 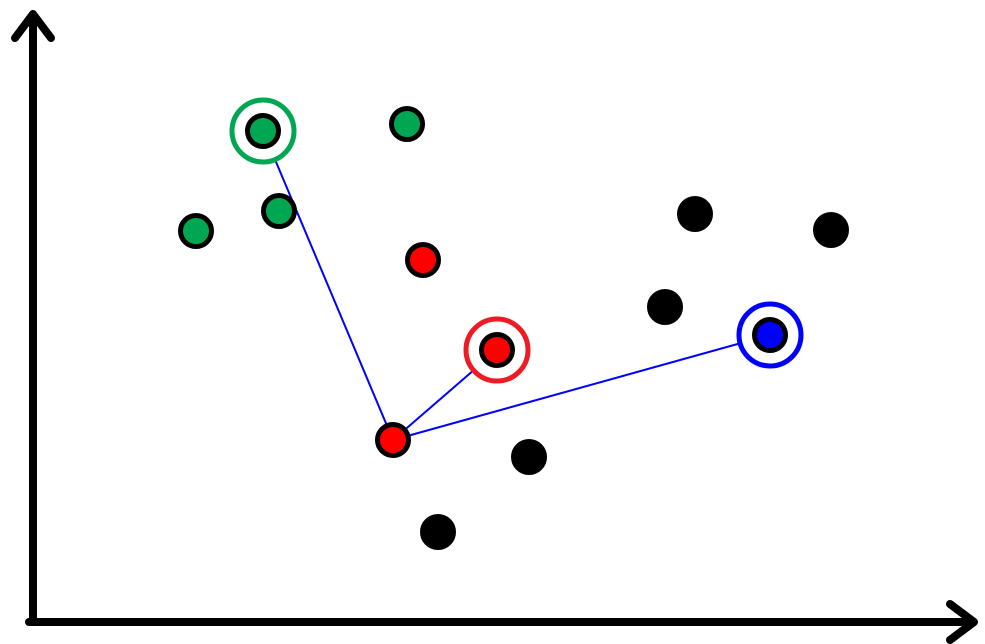 I want to click on data-point-black-p9, so click(x=695, y=214).